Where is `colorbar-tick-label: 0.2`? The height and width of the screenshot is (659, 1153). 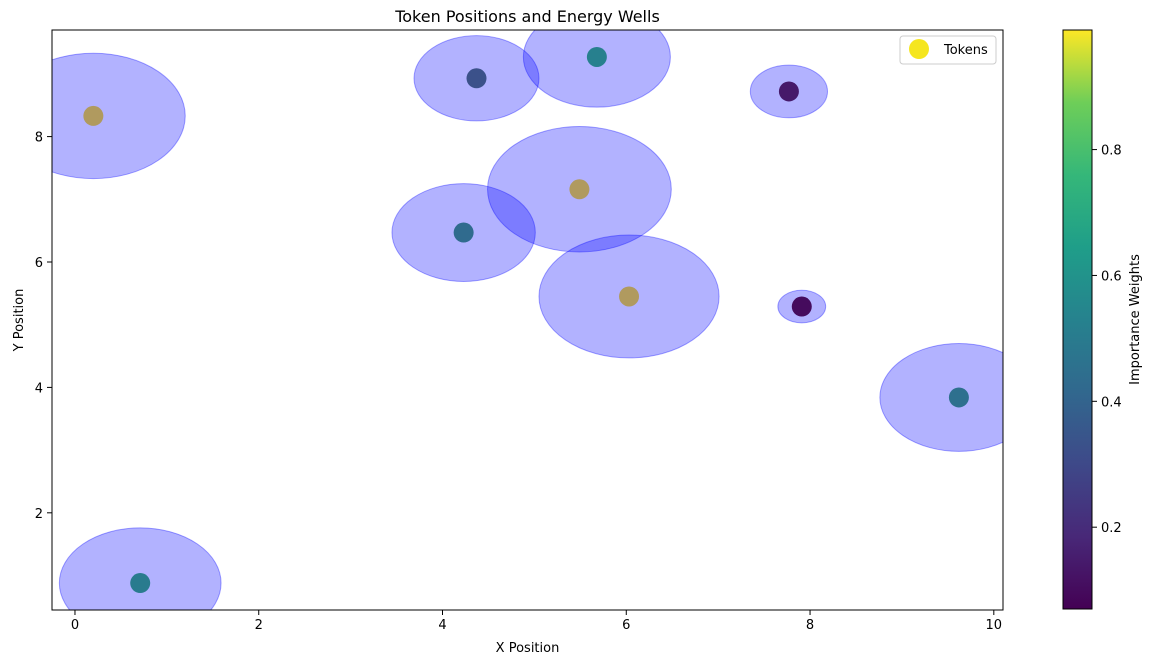
colorbar-tick-label: 0.2 is located at coordinates (1111, 528).